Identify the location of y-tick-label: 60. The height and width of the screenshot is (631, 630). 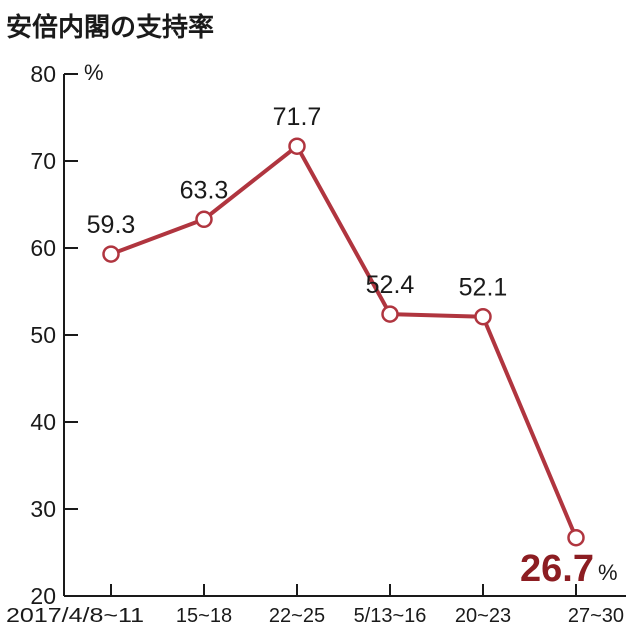
(43, 248).